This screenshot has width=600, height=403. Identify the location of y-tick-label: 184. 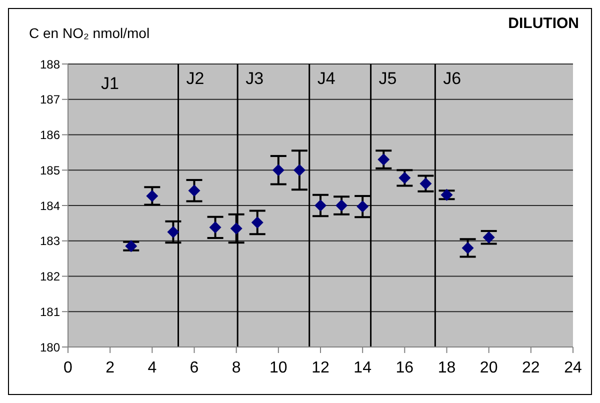
(50, 205).